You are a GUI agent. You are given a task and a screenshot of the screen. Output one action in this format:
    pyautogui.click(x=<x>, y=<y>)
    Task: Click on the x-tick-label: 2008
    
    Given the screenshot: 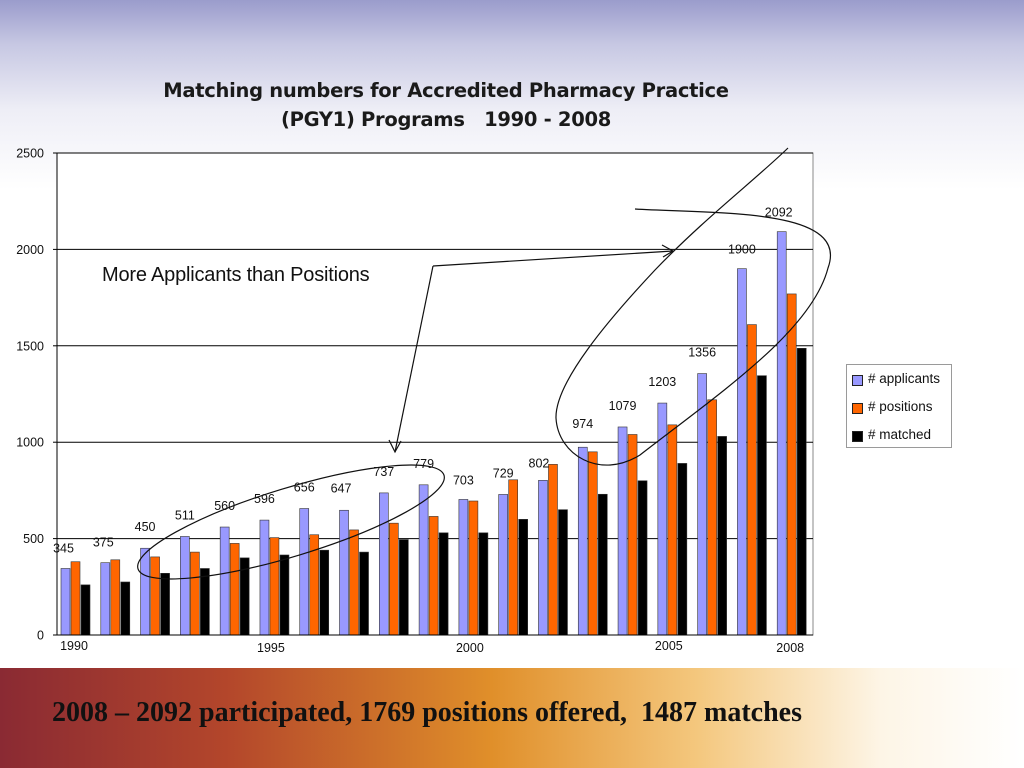 What is the action you would take?
    pyautogui.click(x=790, y=648)
    